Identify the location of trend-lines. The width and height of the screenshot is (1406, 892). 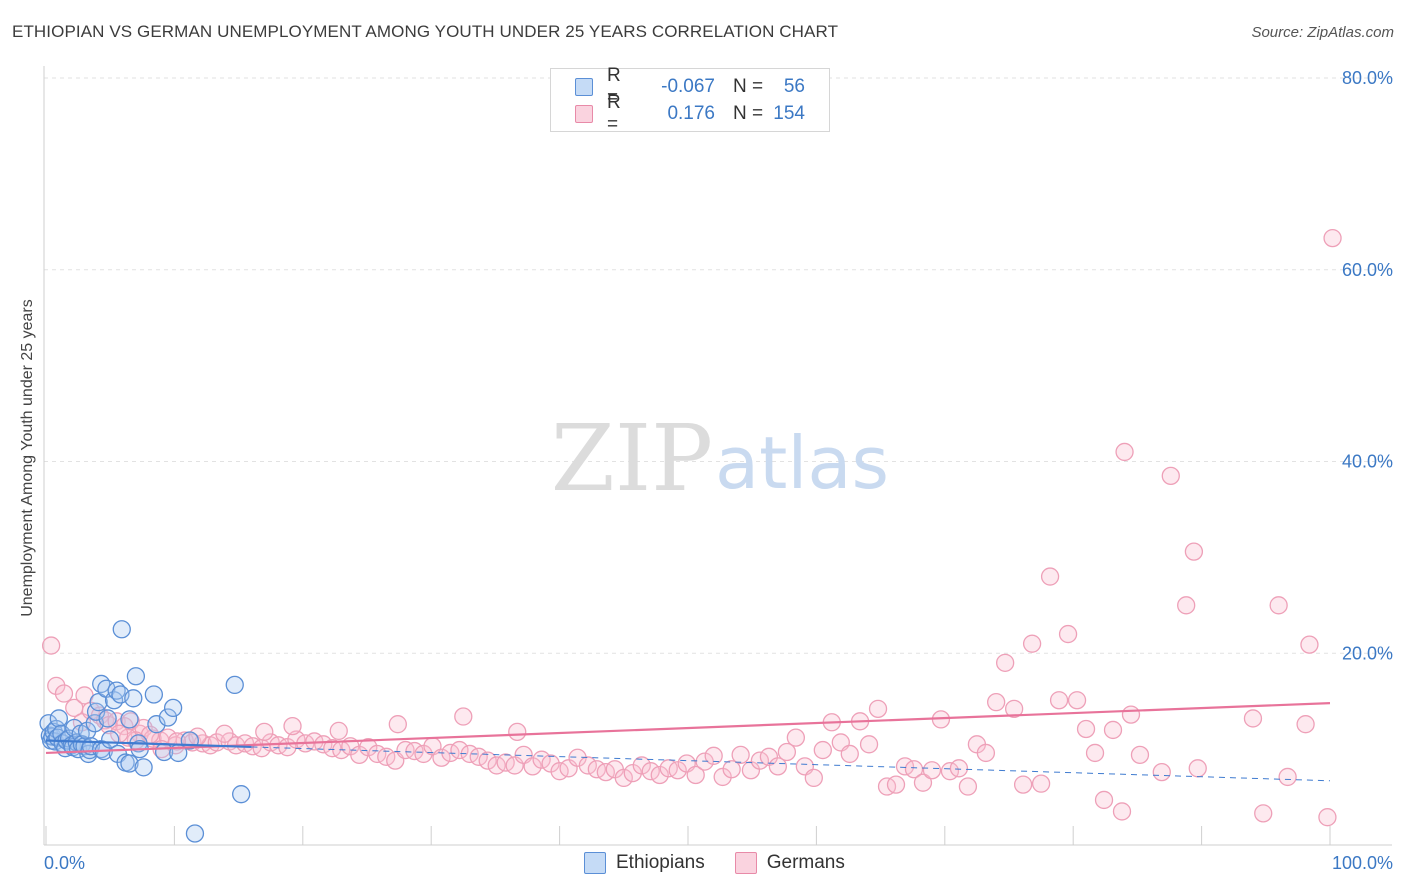
(688, 742).